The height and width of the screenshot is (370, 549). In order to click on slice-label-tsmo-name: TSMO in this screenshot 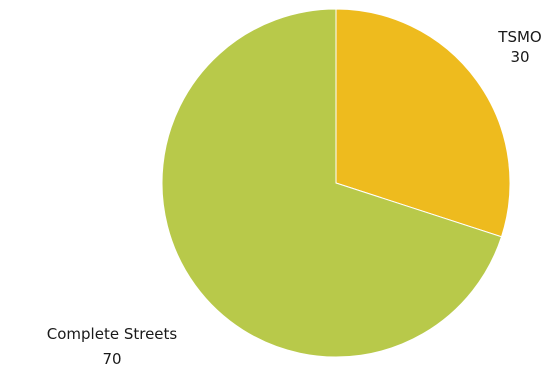, I will do `click(519, 37)`.